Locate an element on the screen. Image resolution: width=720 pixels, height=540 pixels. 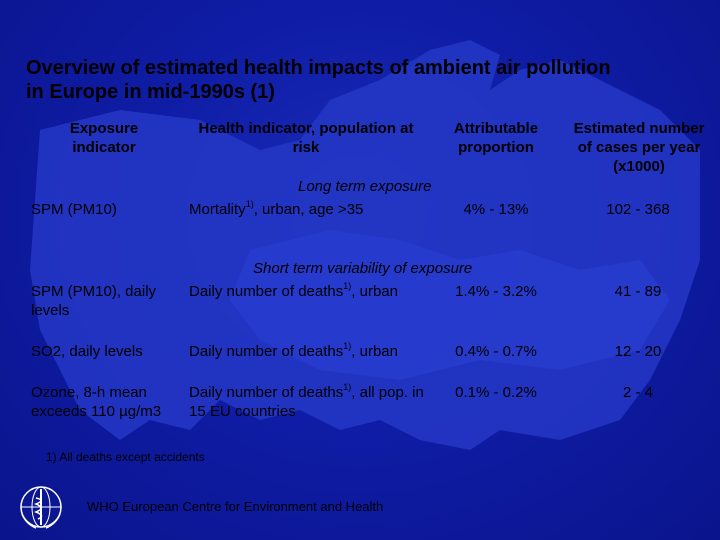
row-2-health: Daily number of deaths1), urban is located at coordinates (293, 291).